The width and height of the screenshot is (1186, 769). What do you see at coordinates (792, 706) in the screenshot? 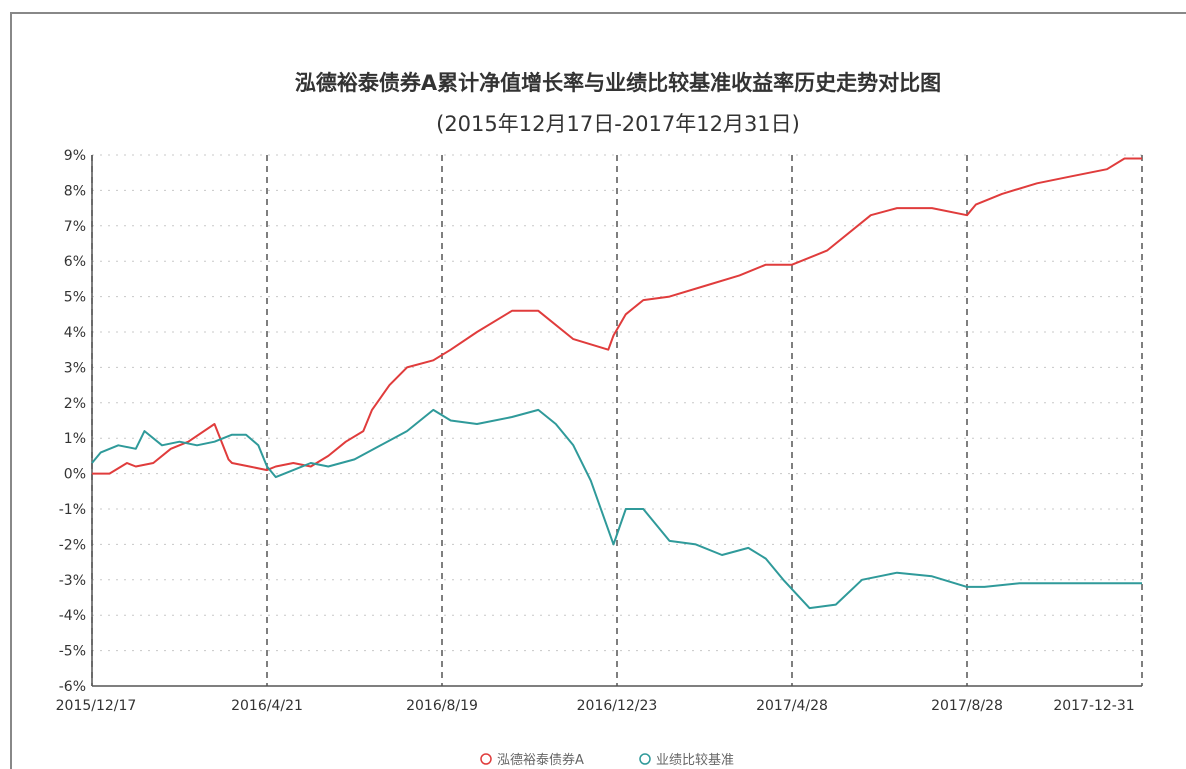
I see `x-tick-label: 2017/4/28` at bounding box center [792, 706].